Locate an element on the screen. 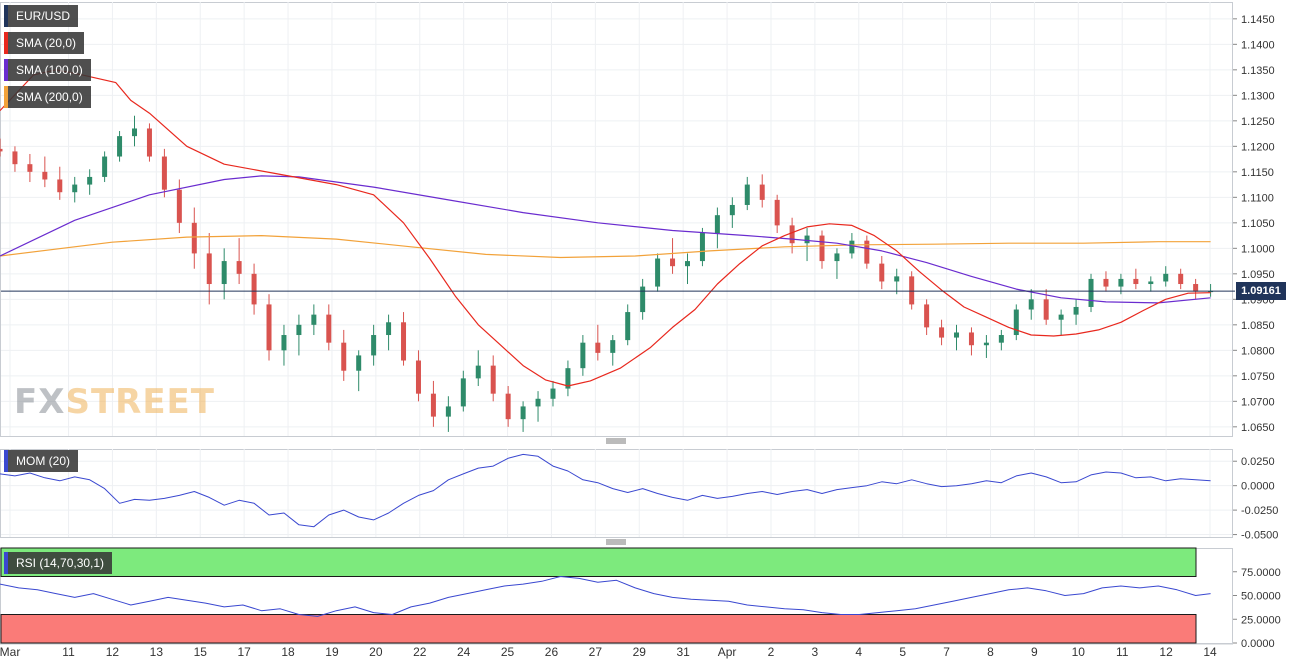  rsi-tick-label: 0.0000 is located at coordinates (1258, 644).